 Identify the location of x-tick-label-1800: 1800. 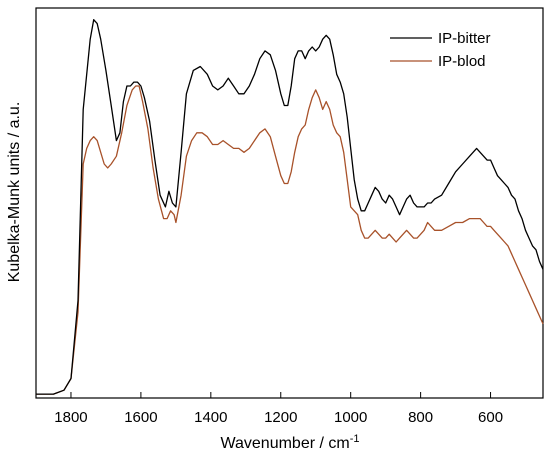
(70, 417).